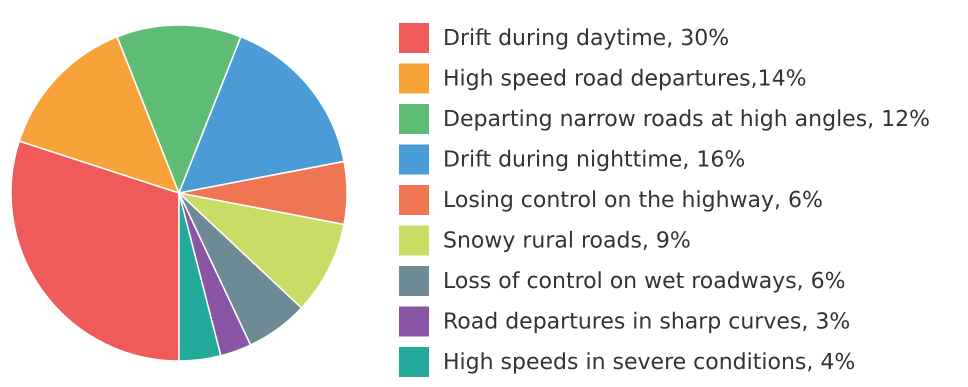 The image size is (968, 387). What do you see at coordinates (586, 38) in the screenshot?
I see `legend-label: Drift during daytime, 30%` at bounding box center [586, 38].